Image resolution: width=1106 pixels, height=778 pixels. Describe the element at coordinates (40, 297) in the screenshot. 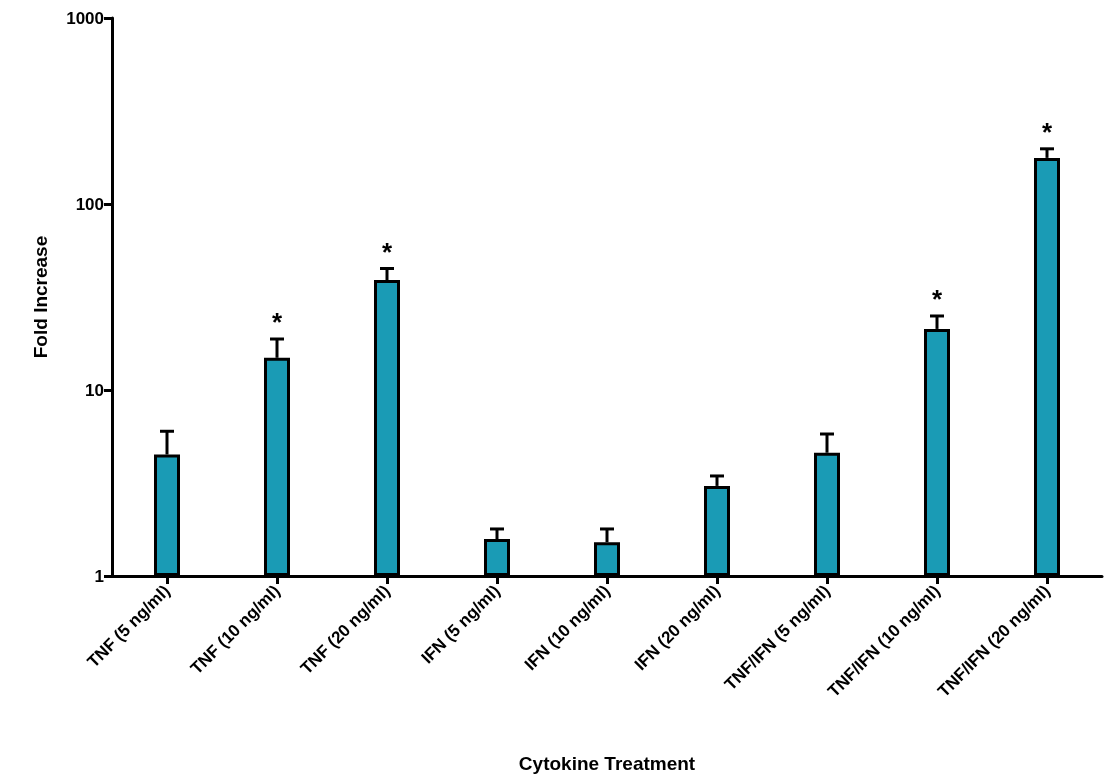

I see `y-axis-title: Fold Increase` at that location.